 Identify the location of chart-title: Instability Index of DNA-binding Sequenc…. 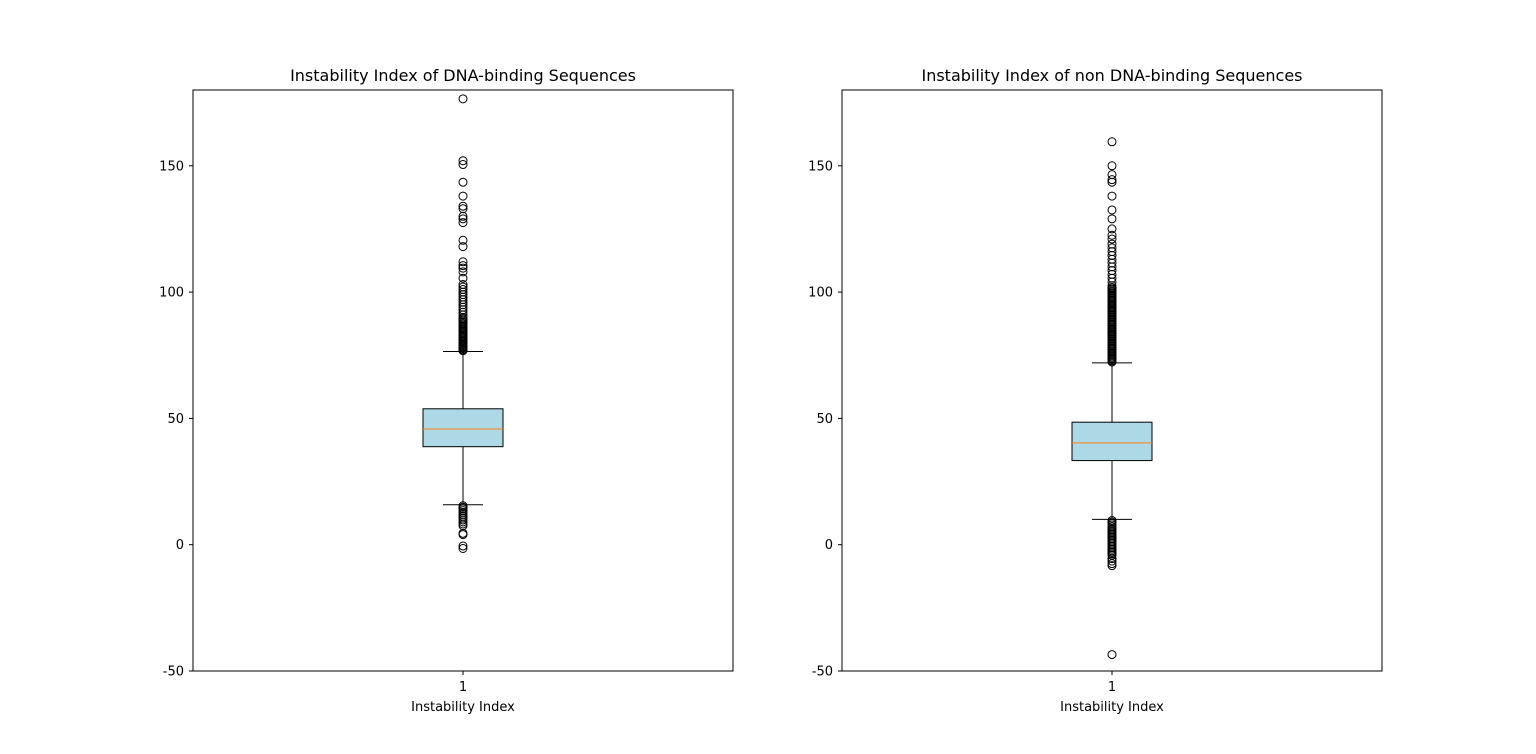
(463, 75).